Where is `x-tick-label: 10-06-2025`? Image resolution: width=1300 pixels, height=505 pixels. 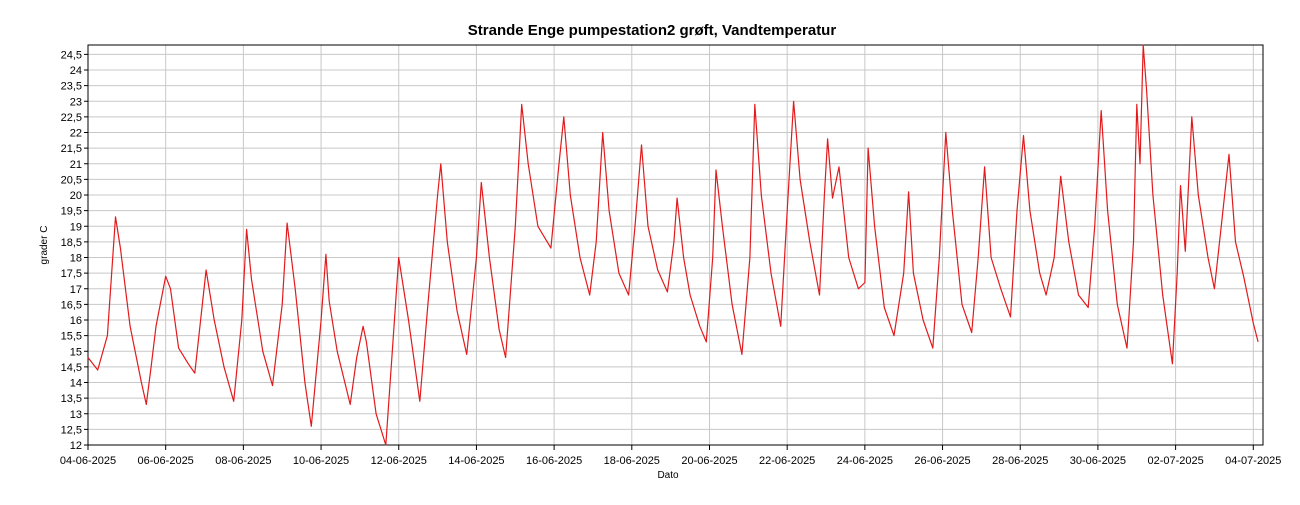
x-tick-label: 10-06-2025 is located at coordinates (321, 461).